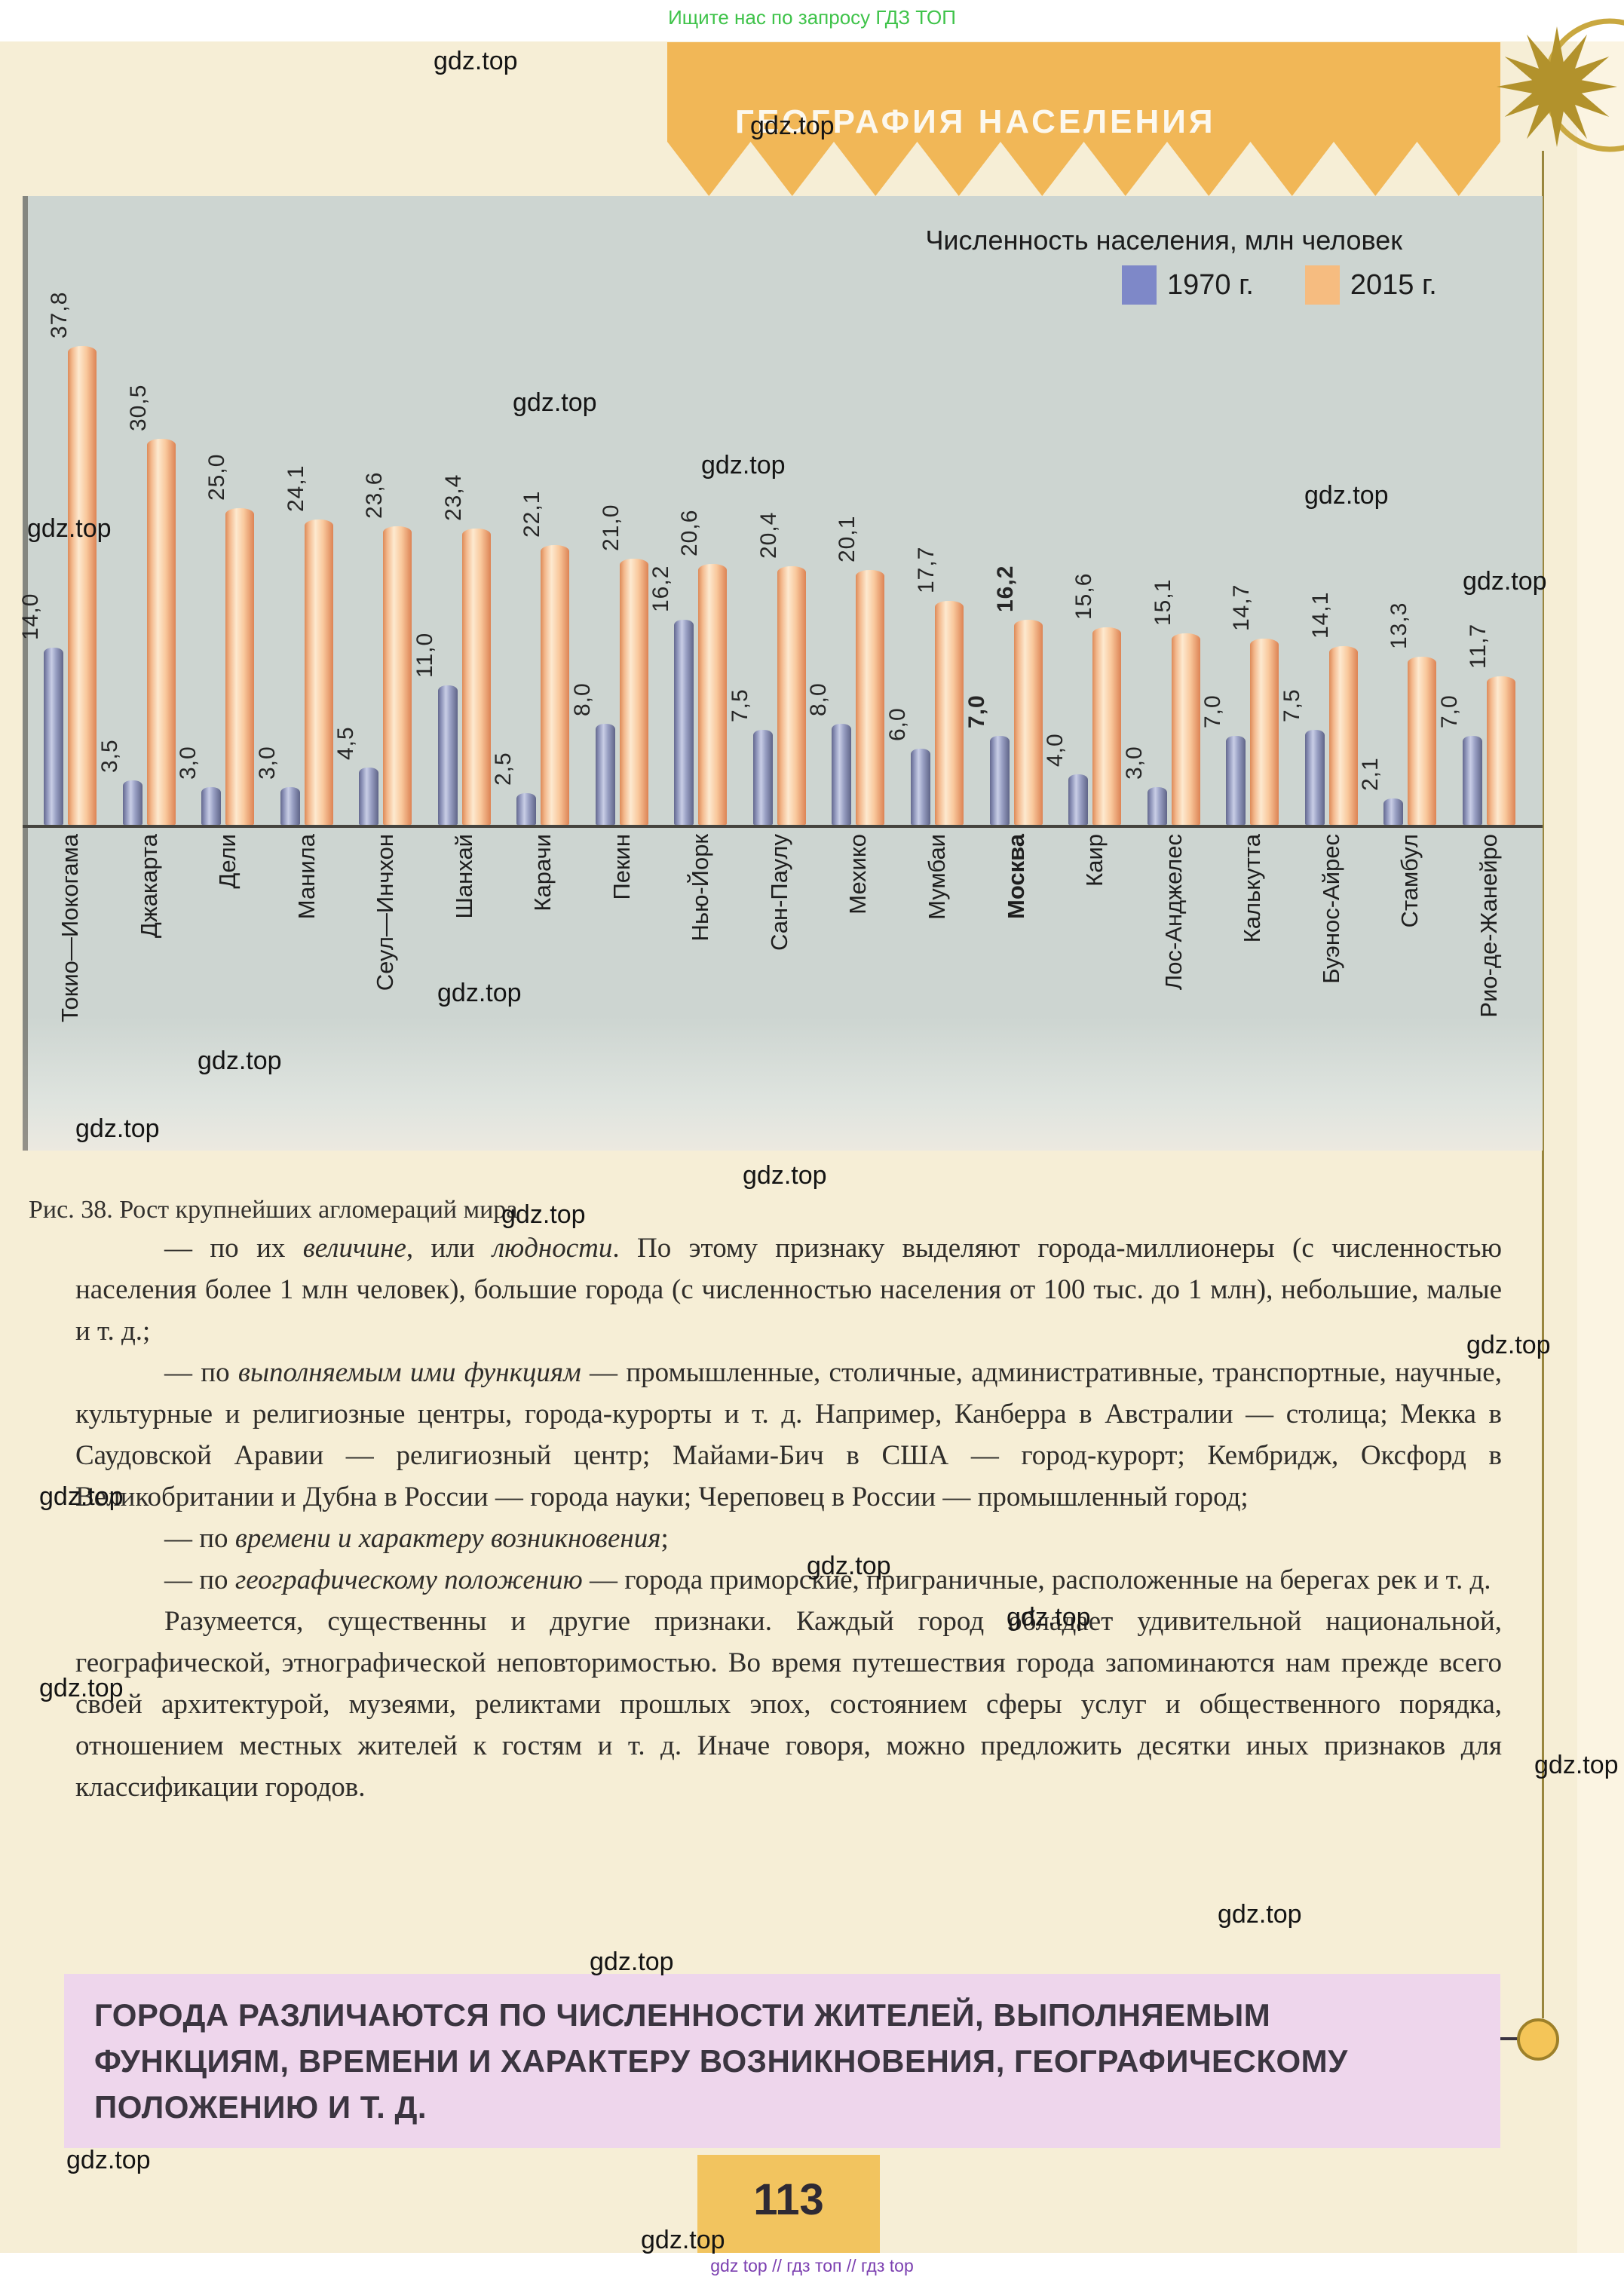  I want to click on legend-label-2015: 2015 г., so click(1394, 284).